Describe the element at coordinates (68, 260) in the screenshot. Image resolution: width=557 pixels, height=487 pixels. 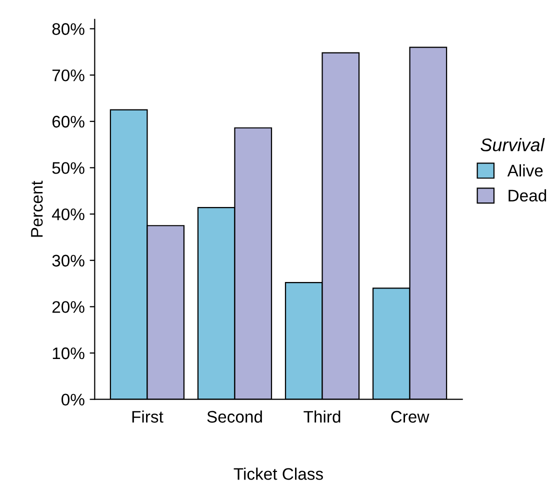
I see `y-tick-label: 30%` at that location.